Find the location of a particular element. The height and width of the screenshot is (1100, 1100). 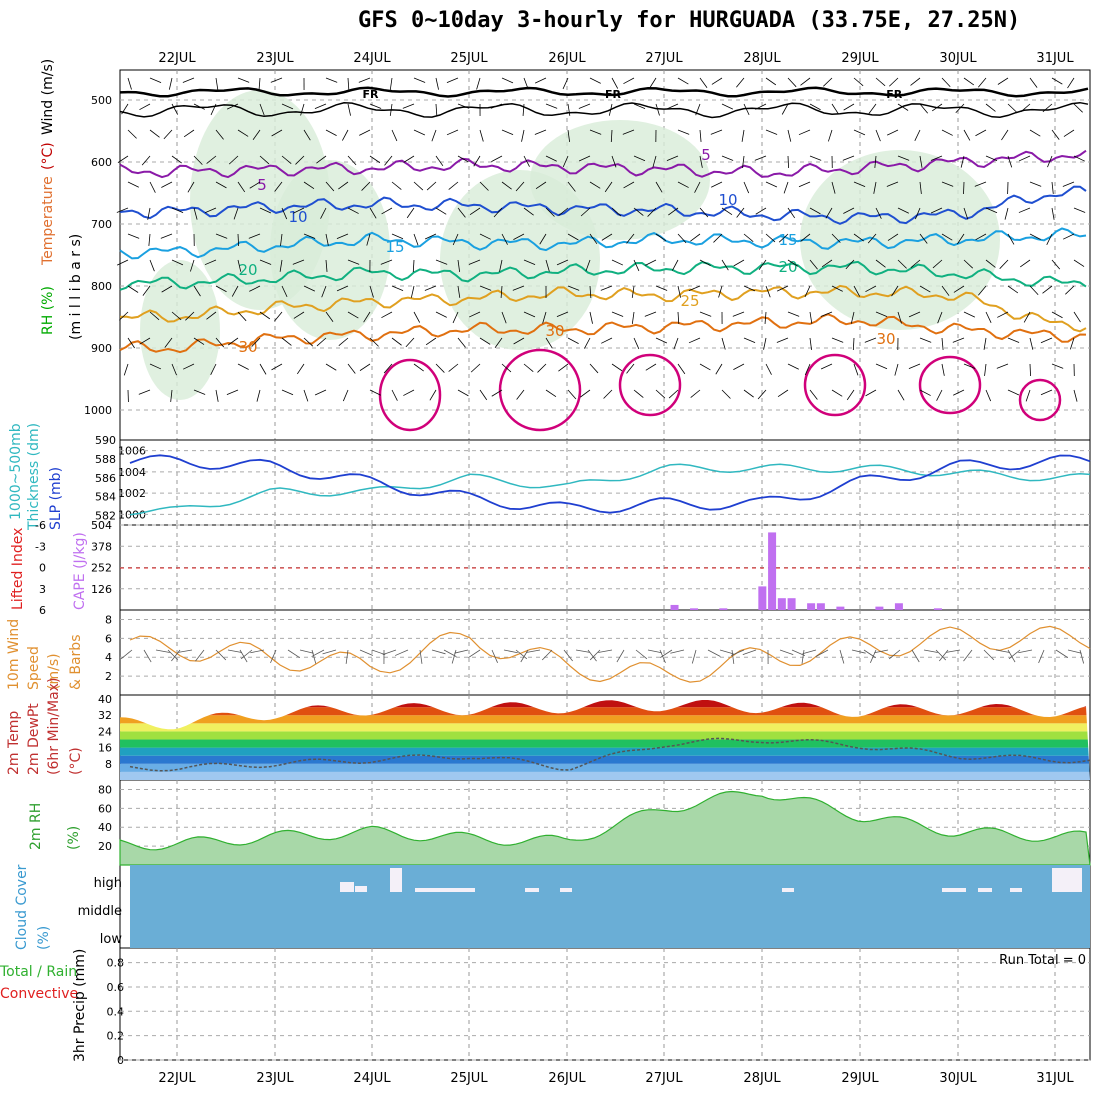

date-label-bottom: 30JUL is located at coordinates (958, 1078).